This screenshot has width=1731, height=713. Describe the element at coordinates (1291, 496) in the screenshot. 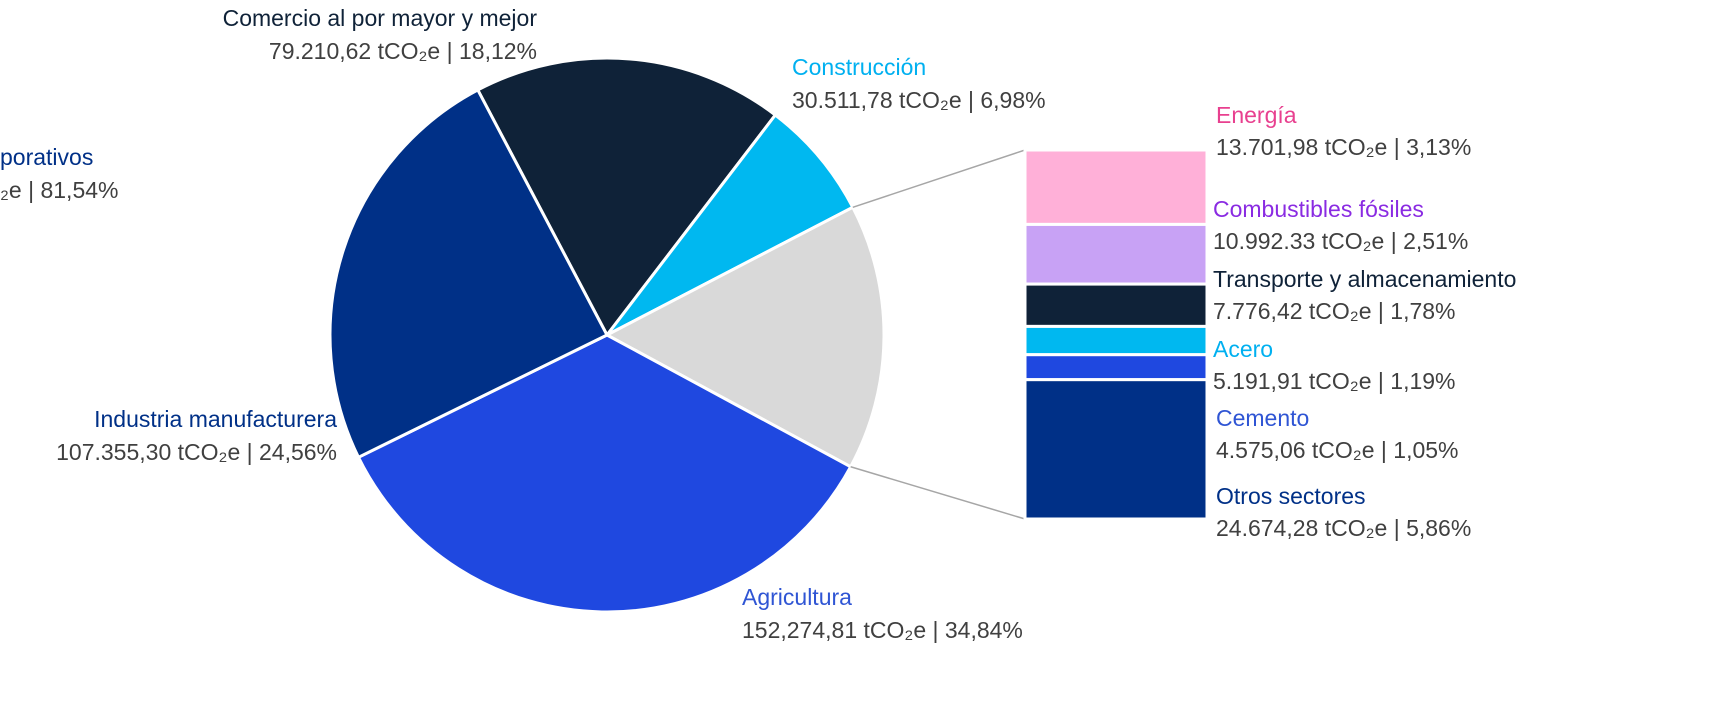

I see `bar-label: Otros sectores` at that location.